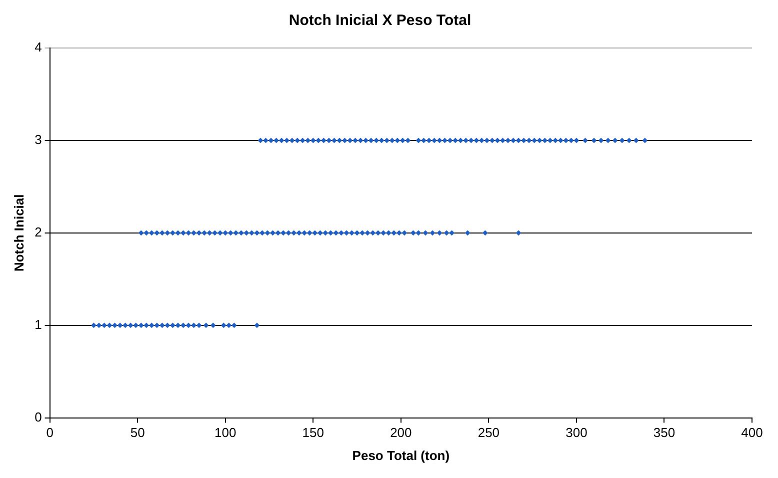 The width and height of the screenshot is (778, 478). What do you see at coordinates (38, 140) in the screenshot?
I see `y-tick-label: 3` at bounding box center [38, 140].